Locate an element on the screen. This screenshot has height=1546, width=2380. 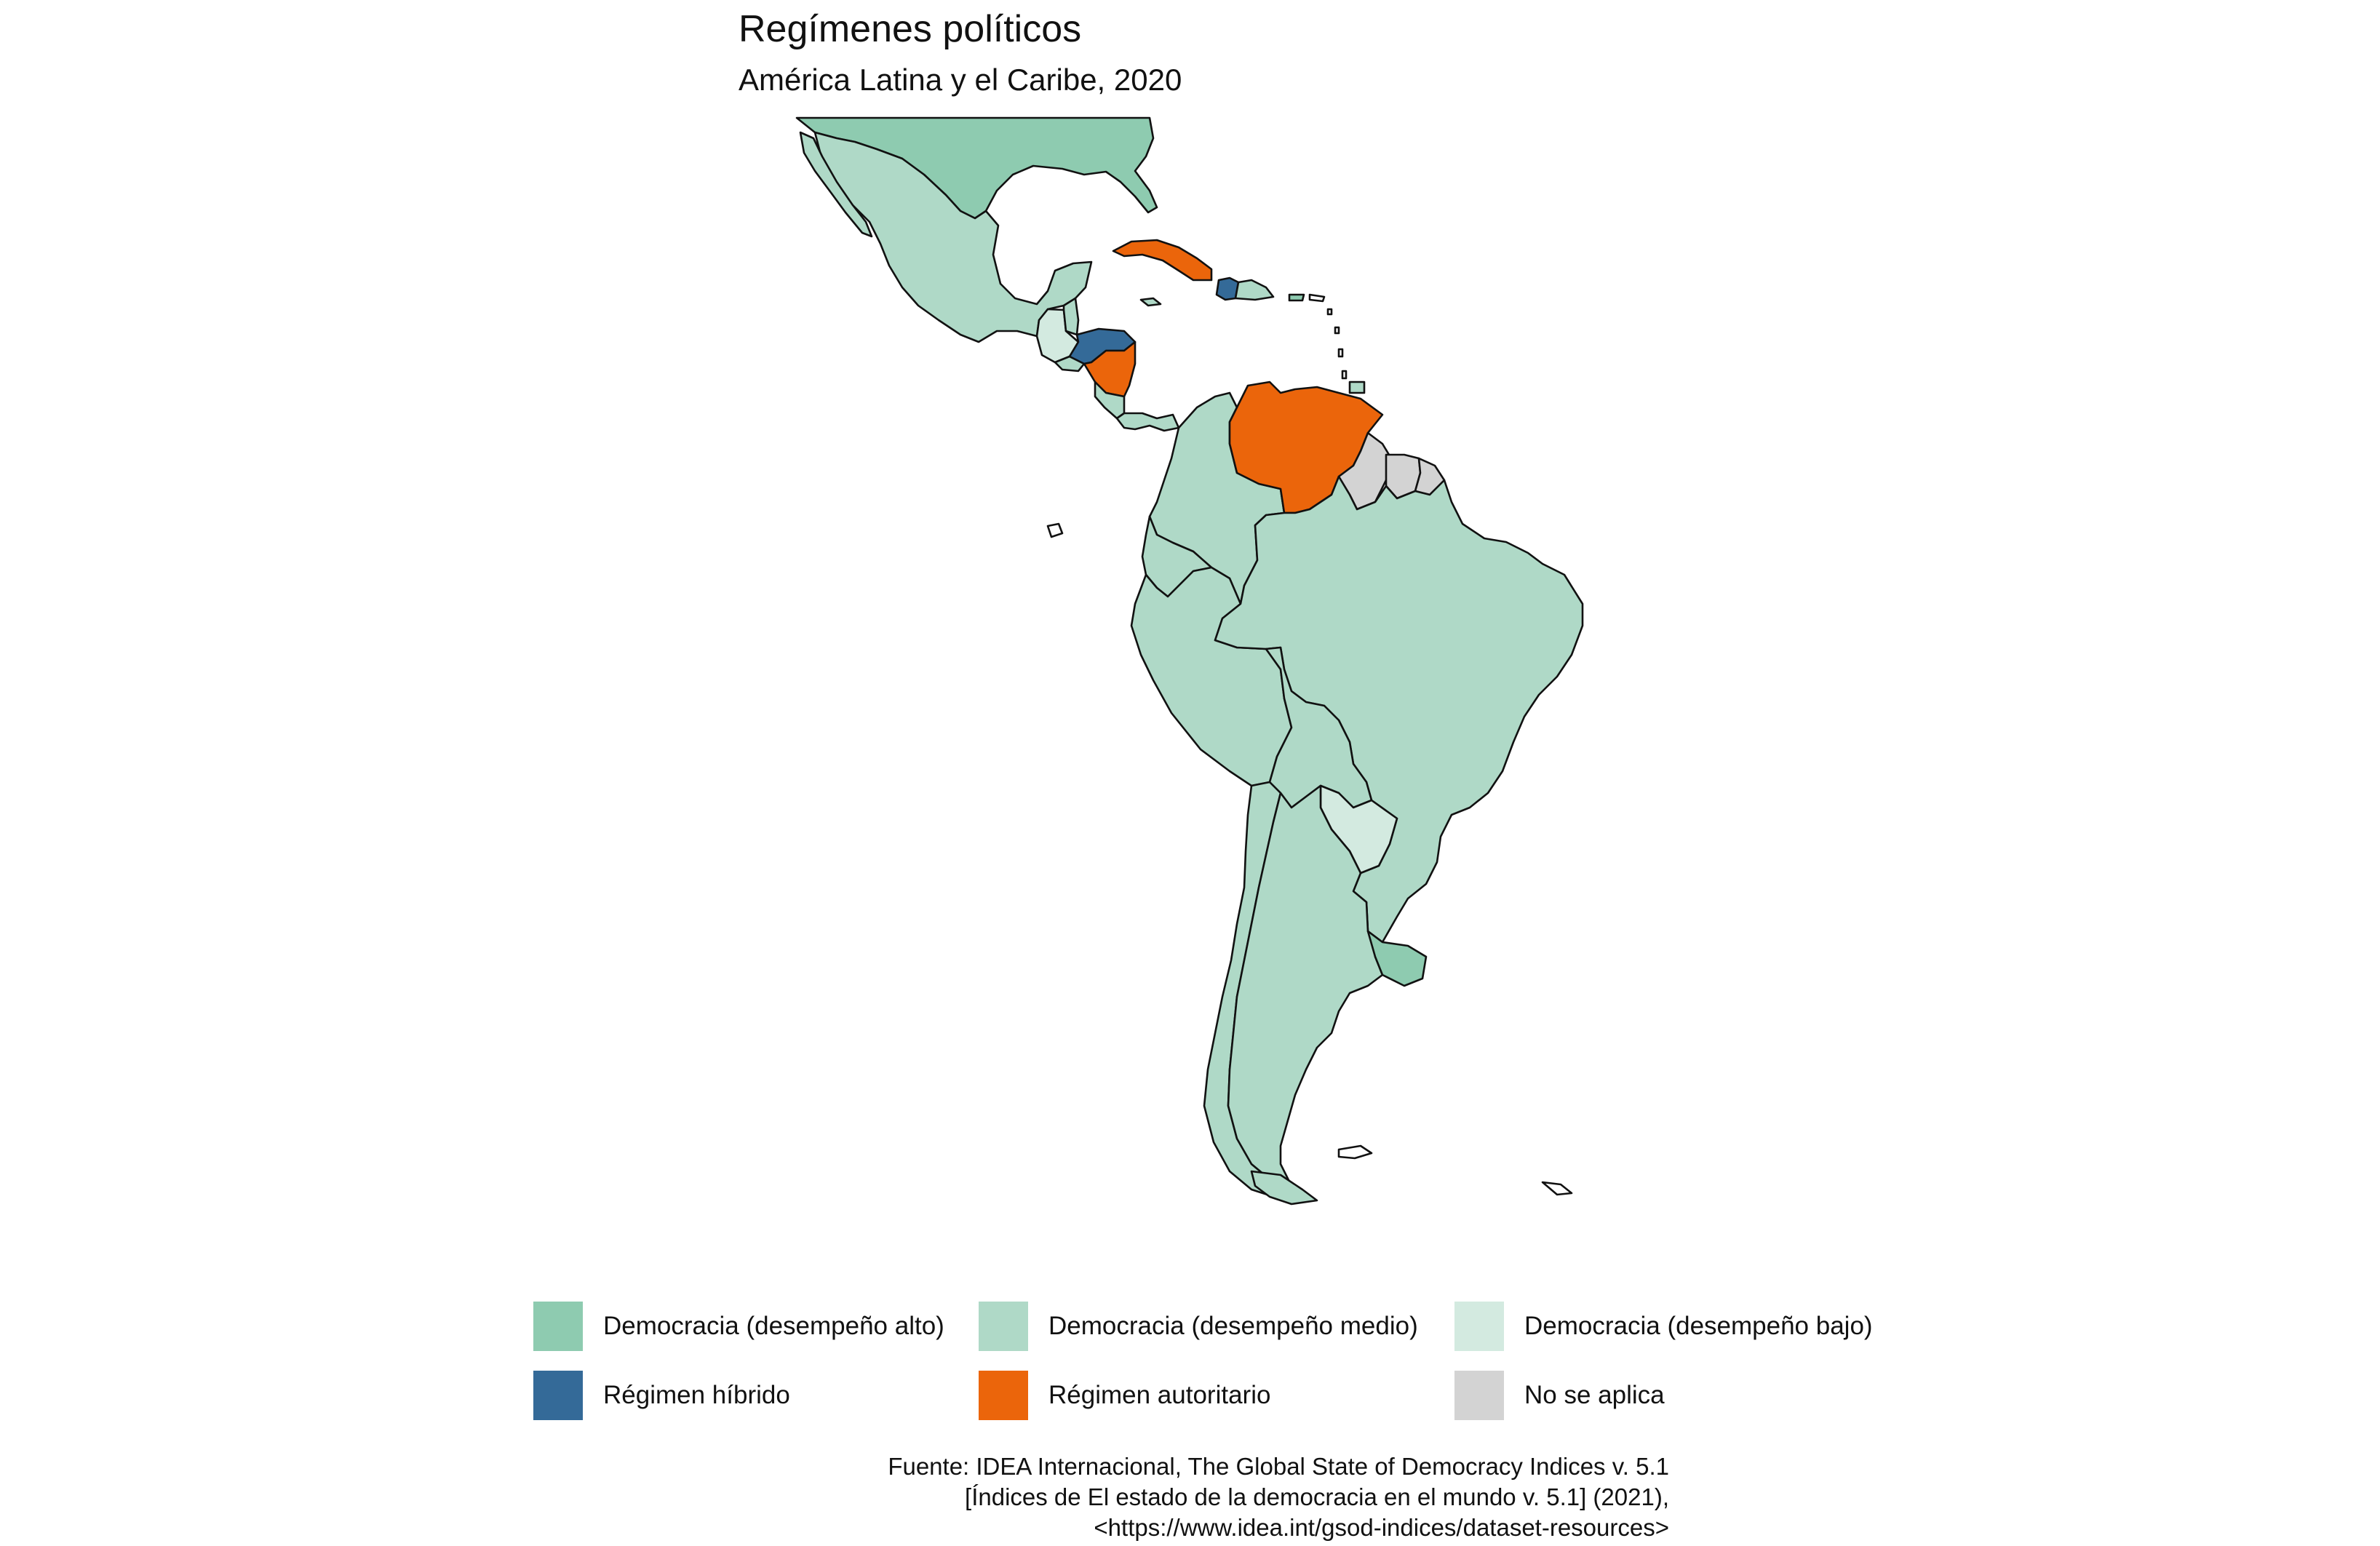
legend-item: Democracia (desempeño bajo) is located at coordinates (1663, 1326).